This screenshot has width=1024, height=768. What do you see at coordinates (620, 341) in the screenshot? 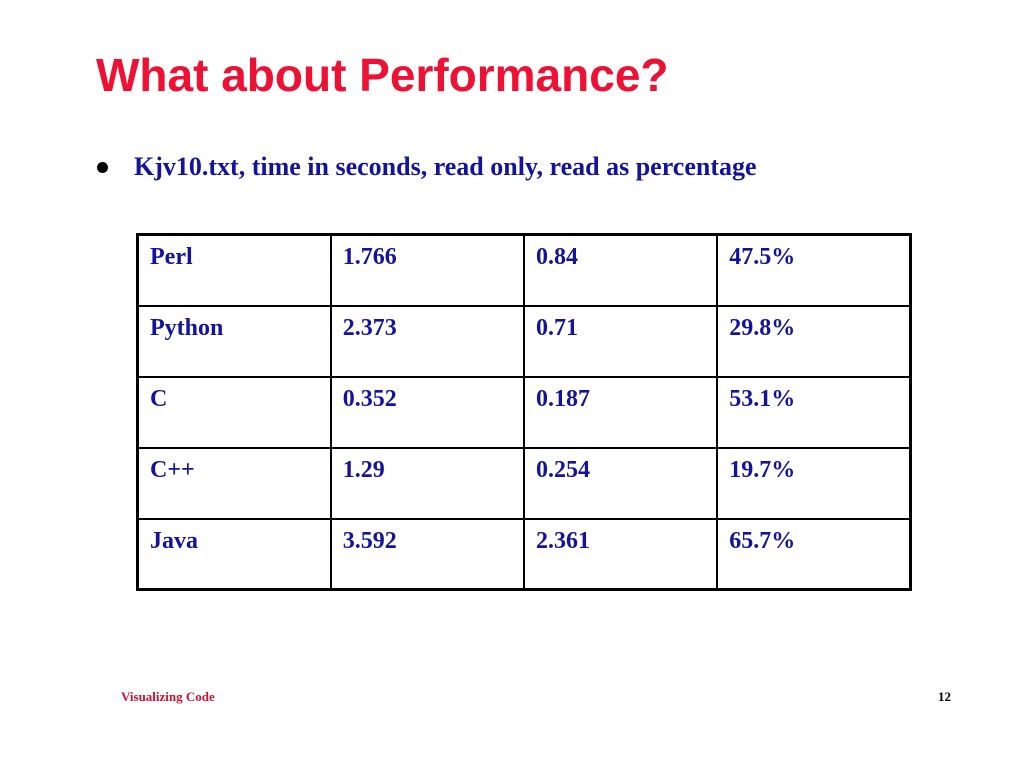
I see `table-cell: 0.71` at bounding box center [620, 341].